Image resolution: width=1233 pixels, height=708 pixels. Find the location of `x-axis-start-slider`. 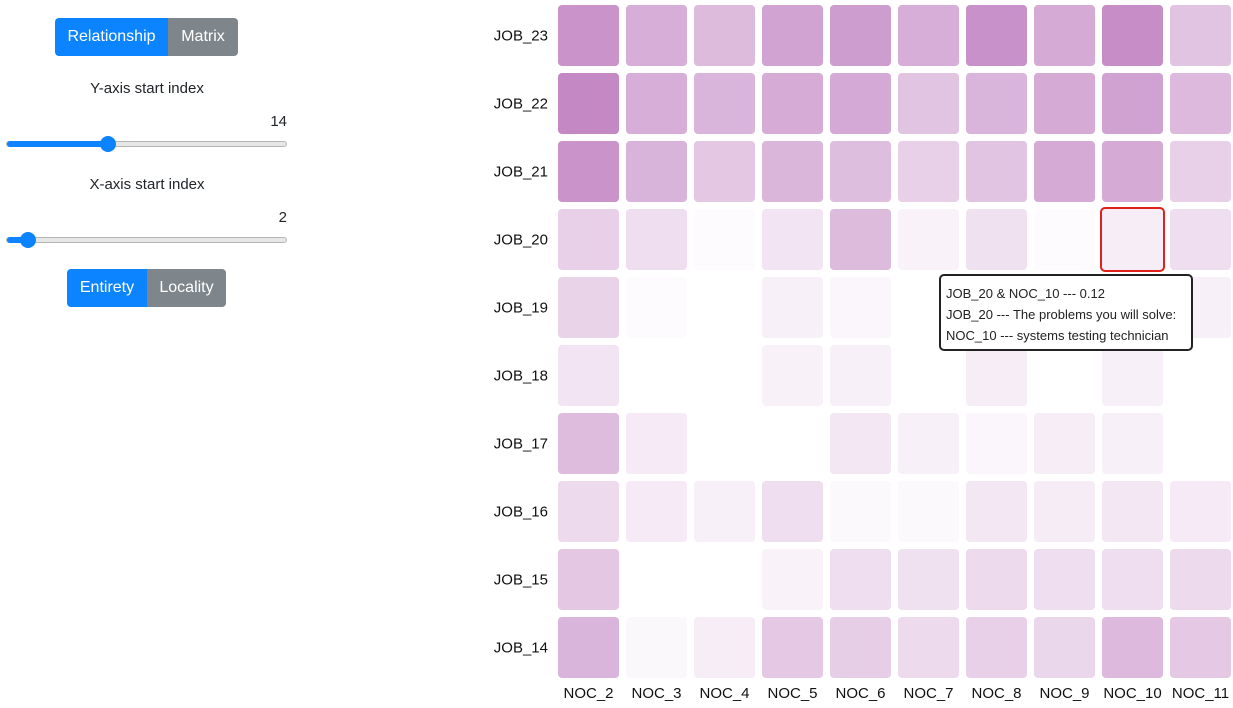

x-axis-start-slider is located at coordinates (146, 240).